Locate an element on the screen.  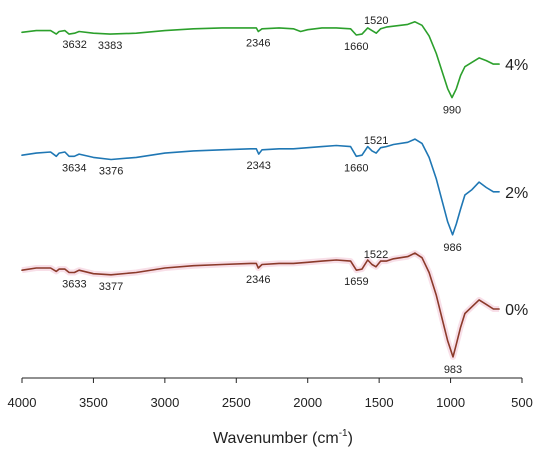
x-axis: 4000 3500 3000 2500 2000 1500 1000 500 is located at coordinates (270, 393).